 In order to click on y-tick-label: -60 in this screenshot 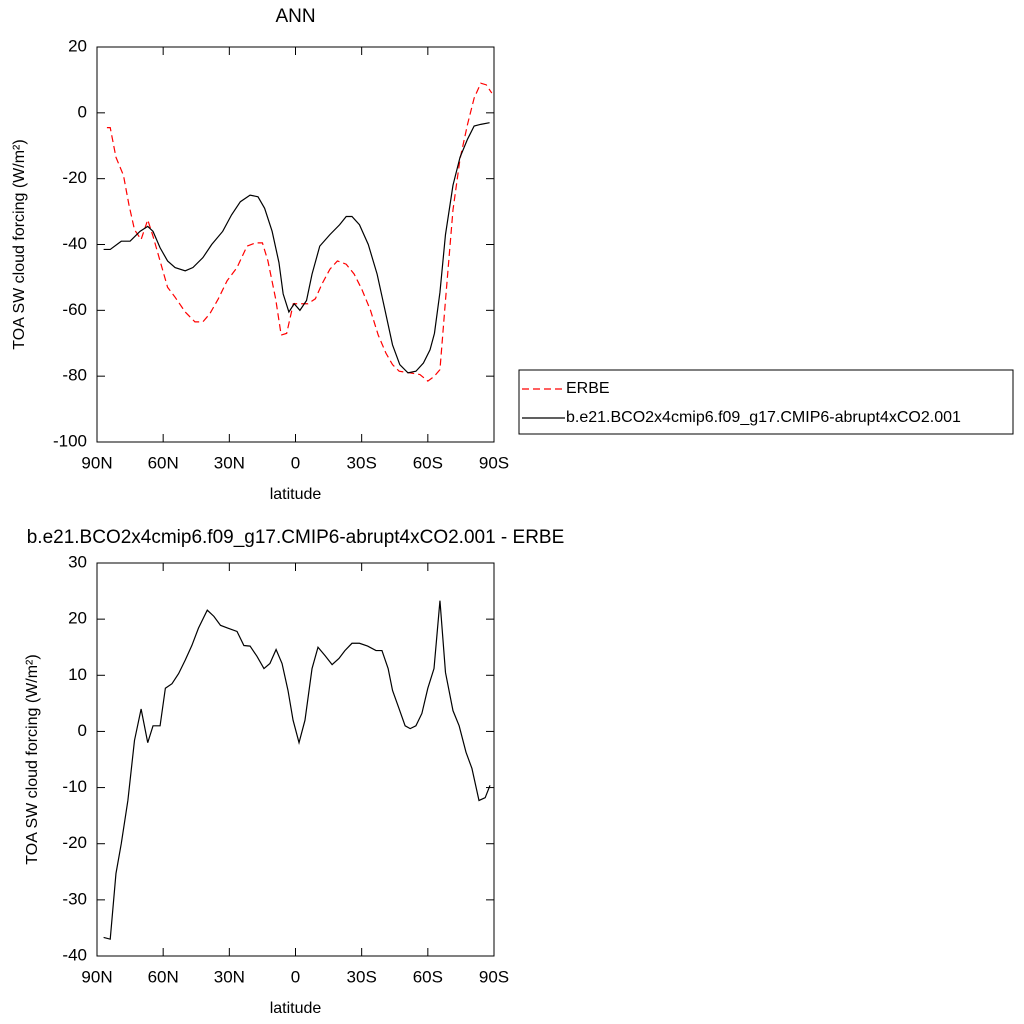, I will do `click(74, 309)`.